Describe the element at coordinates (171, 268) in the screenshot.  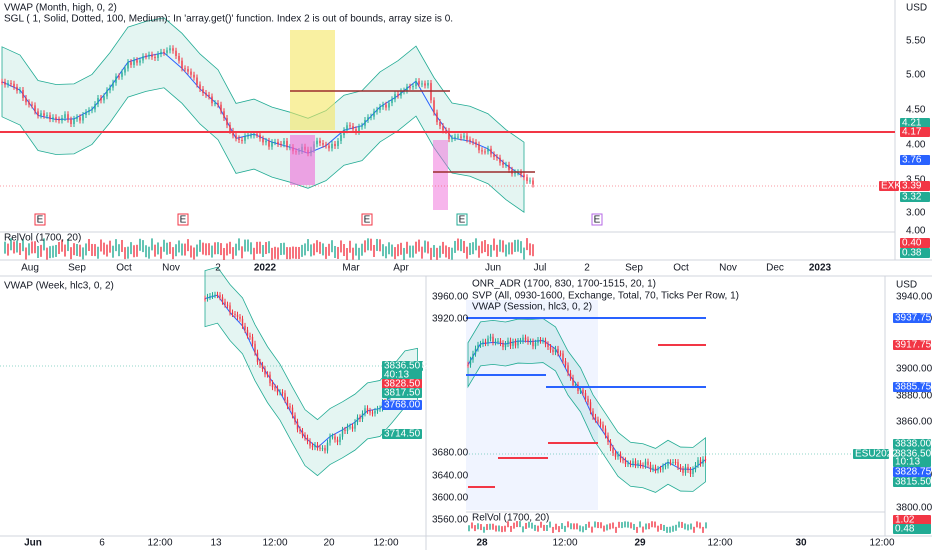
I see `label: Nov` at that location.